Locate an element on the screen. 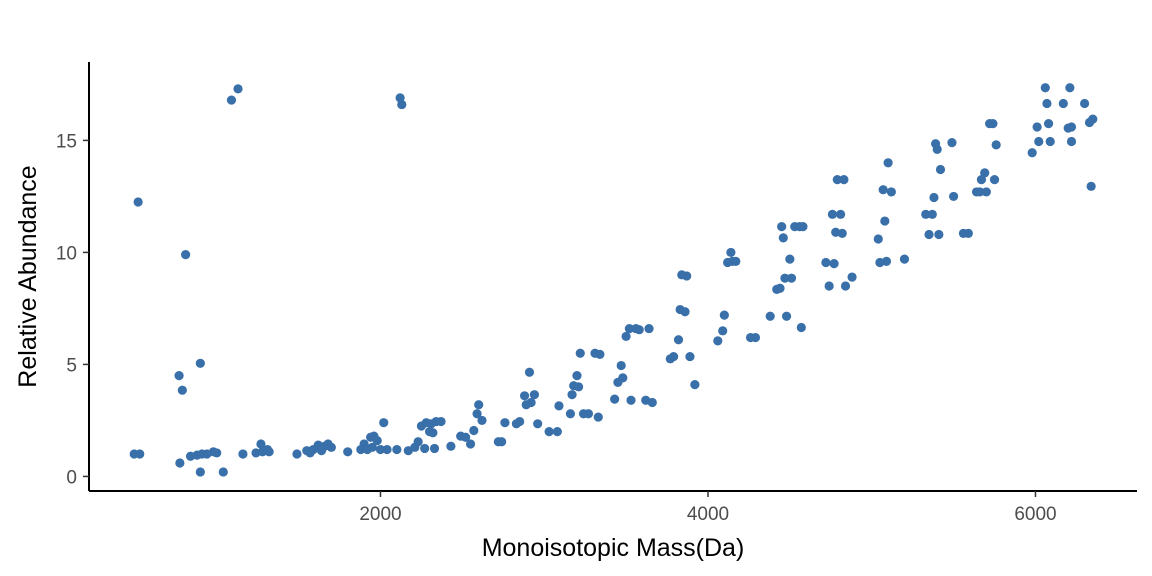 The height and width of the screenshot is (576, 1152). x-tick-label: 2000 is located at coordinates (380, 514).